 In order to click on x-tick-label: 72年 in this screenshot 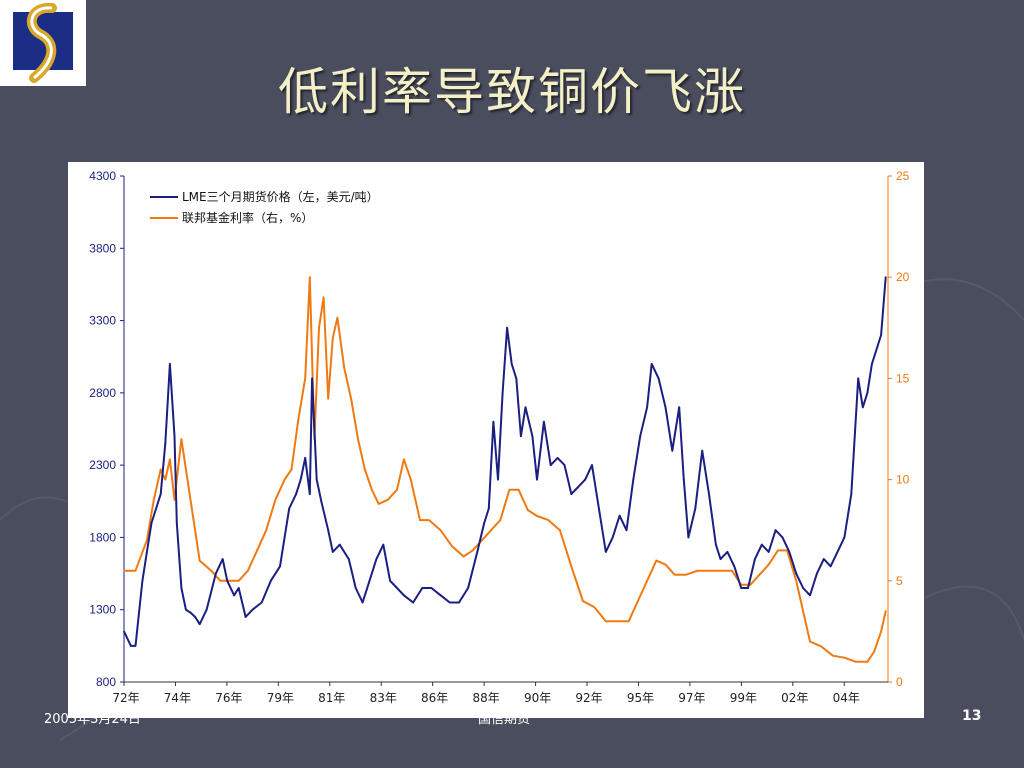, I will do `click(125, 698)`.